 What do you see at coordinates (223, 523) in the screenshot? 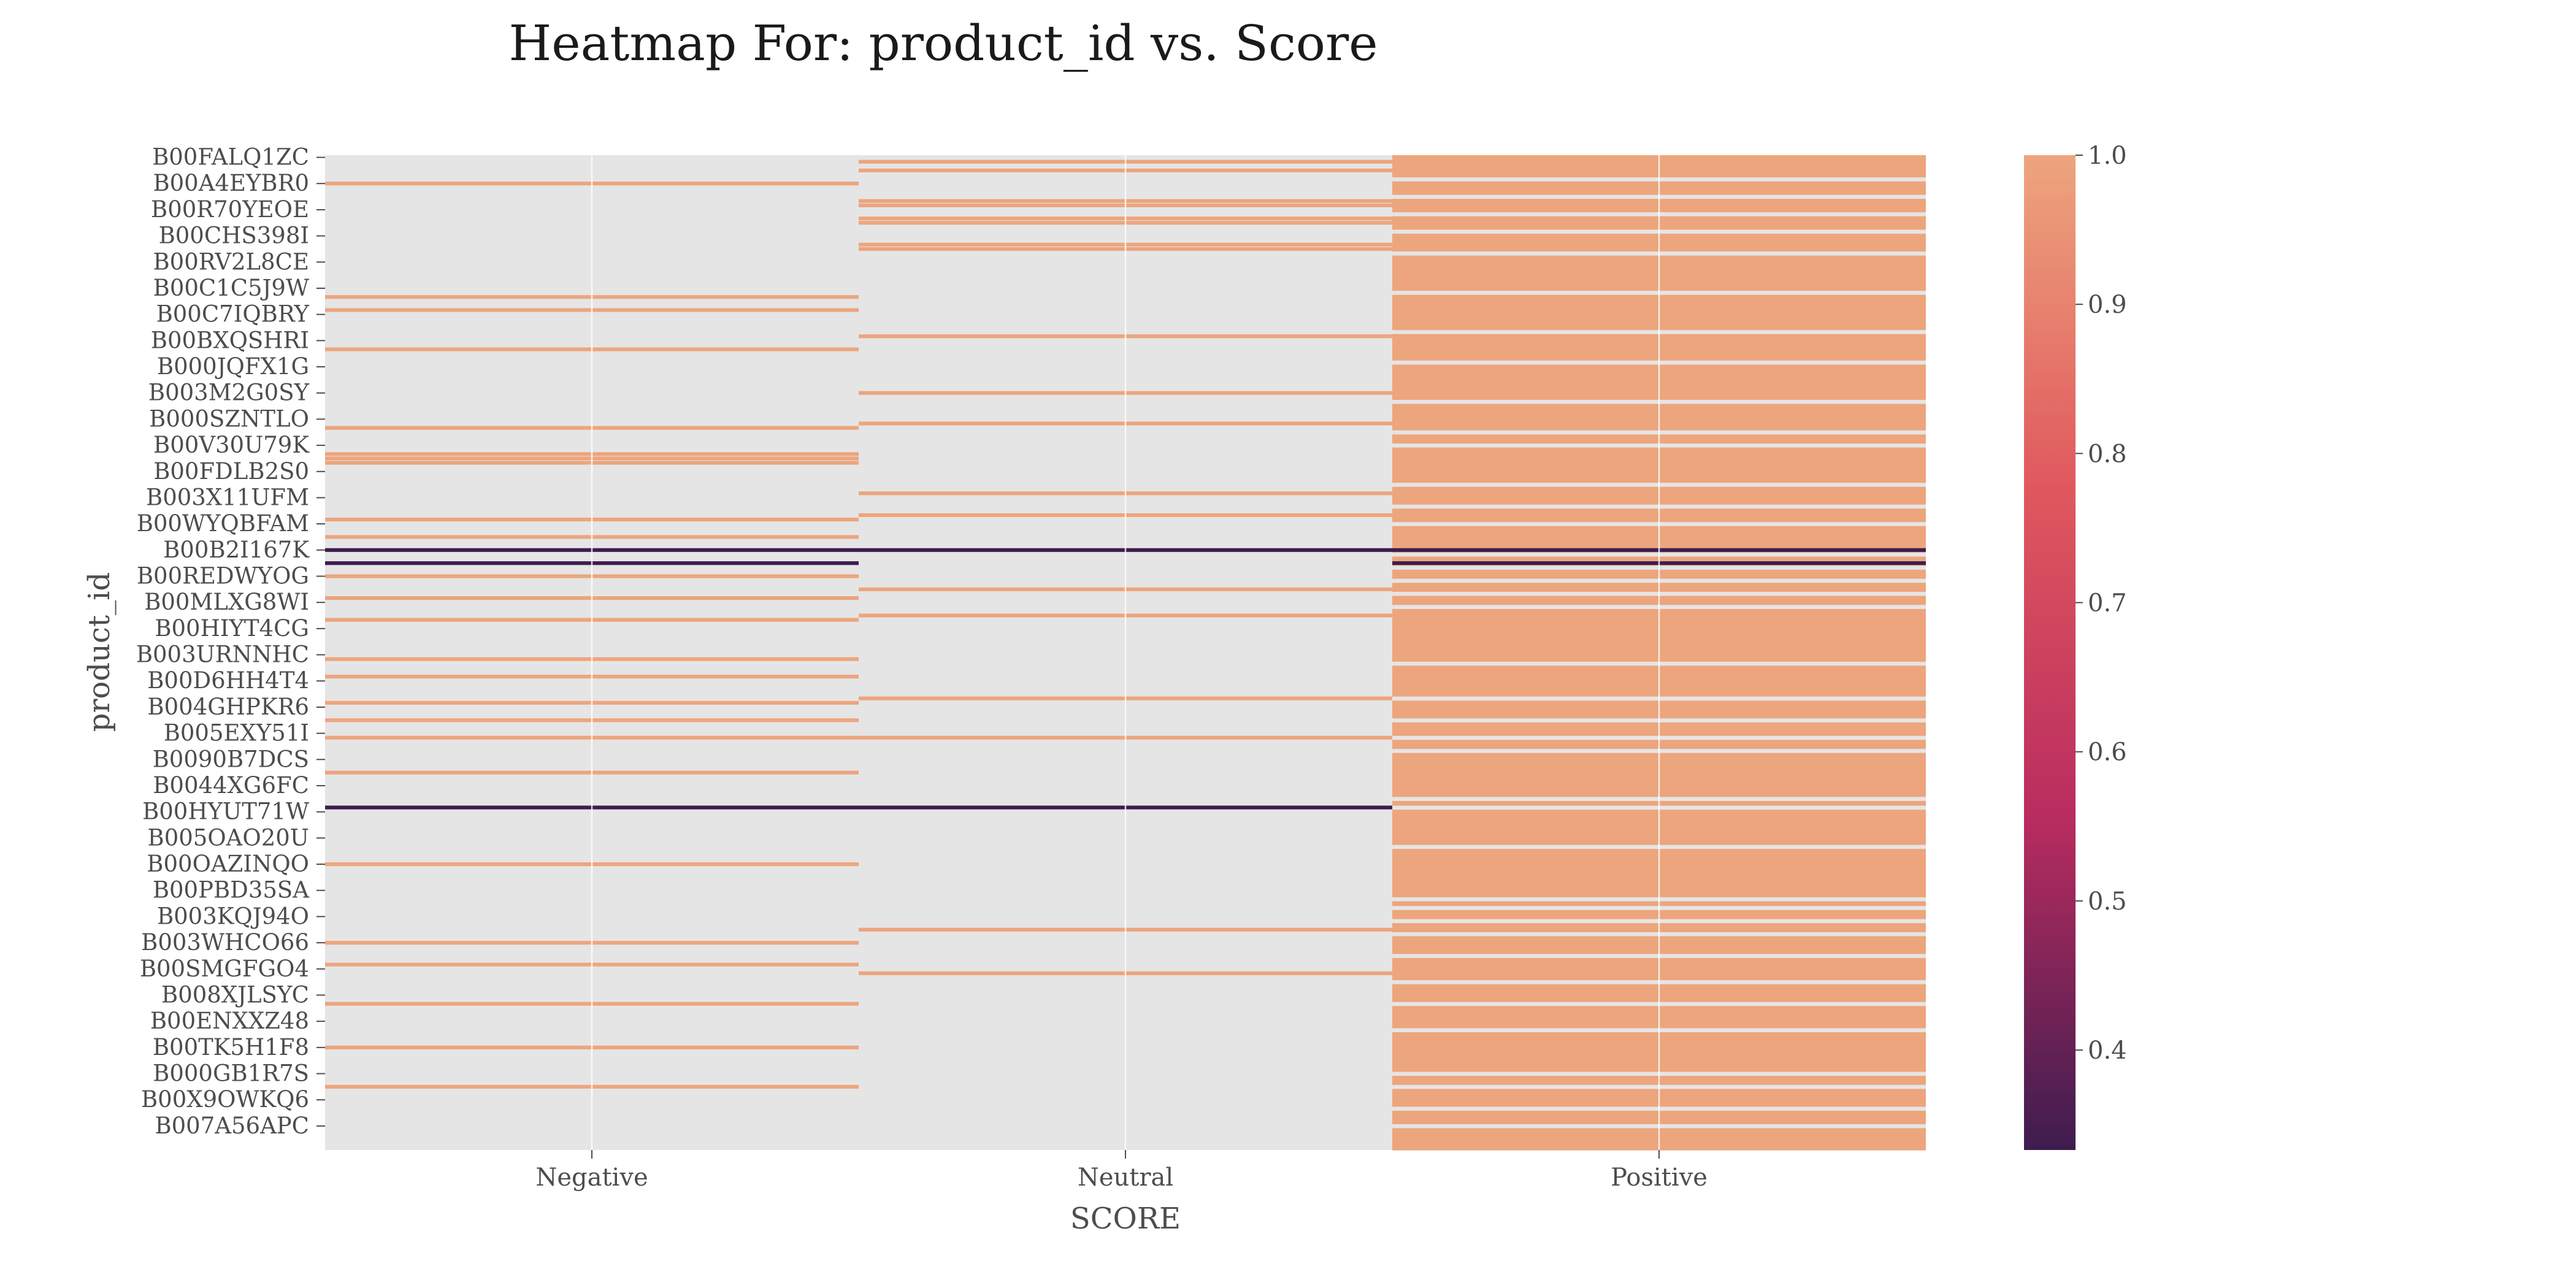
I see `y-tick-label: B00WYQBFAM` at bounding box center [223, 523].